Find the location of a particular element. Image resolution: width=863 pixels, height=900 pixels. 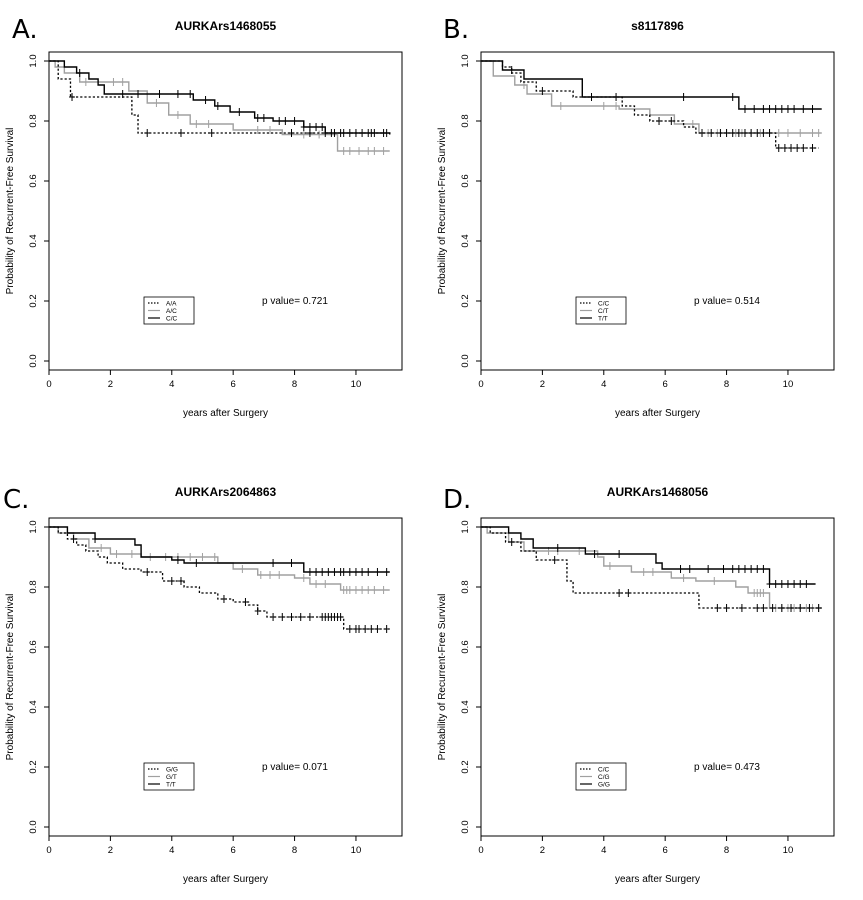

survival-curve-c-t is located at coordinates (651, 97).